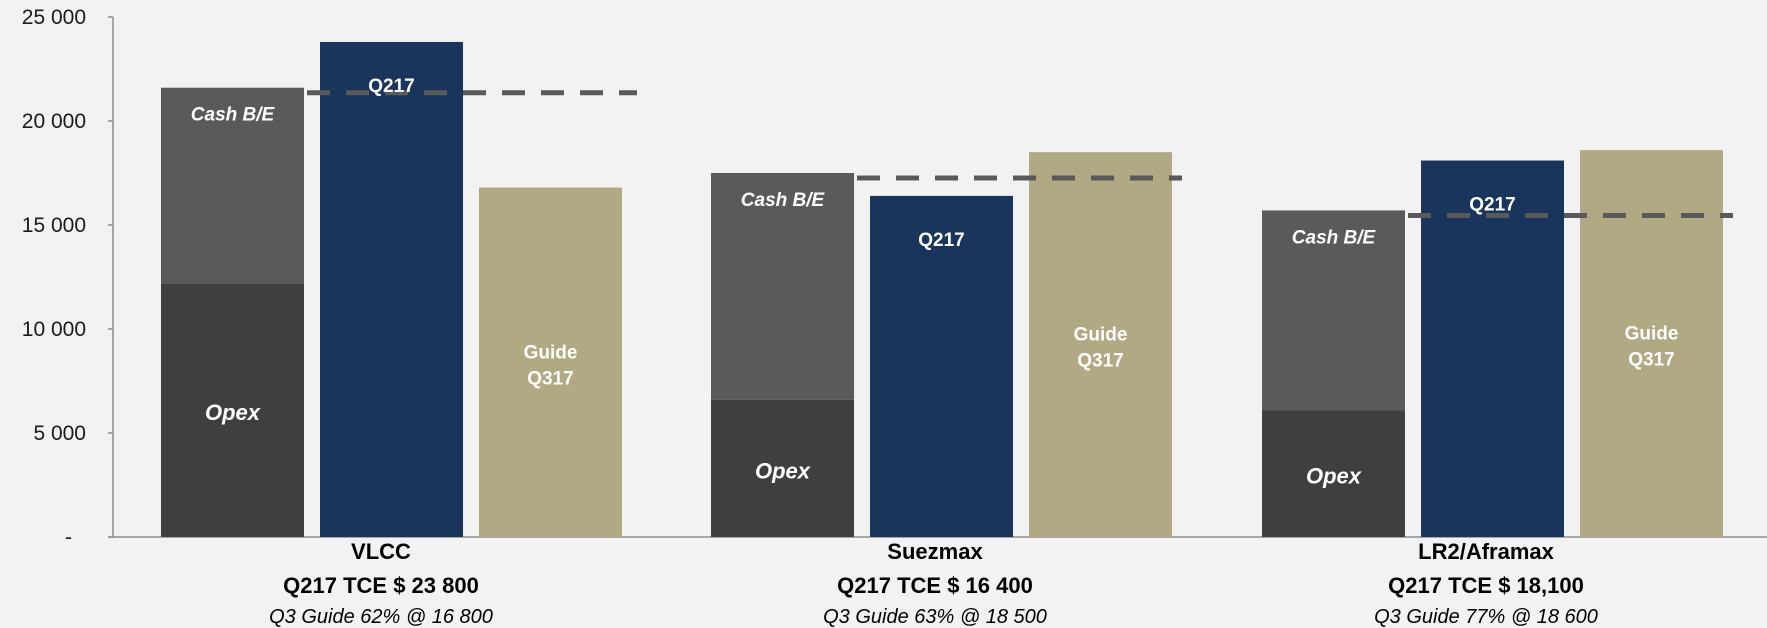 The height and width of the screenshot is (628, 1767). What do you see at coordinates (54, 329) in the screenshot?
I see `y-tick-label: 10 000` at bounding box center [54, 329].